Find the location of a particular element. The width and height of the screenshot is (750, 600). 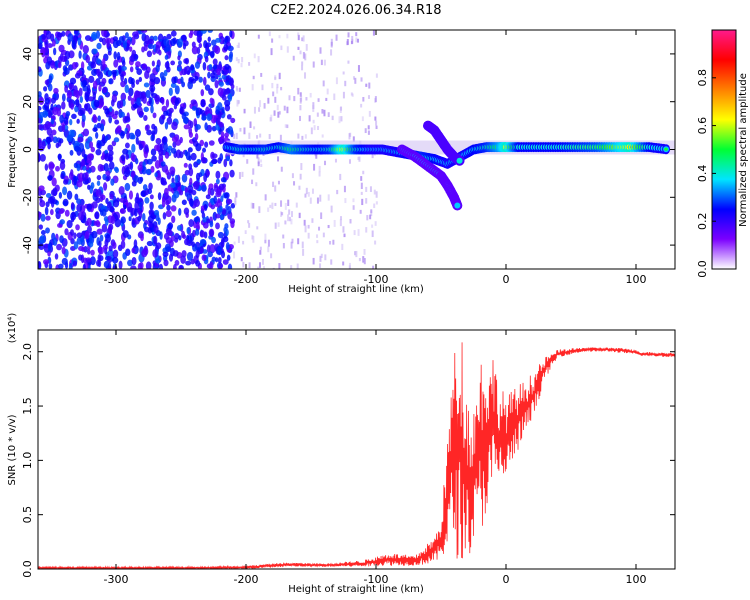

x-tick-label: -200 is located at coordinates (246, 279).